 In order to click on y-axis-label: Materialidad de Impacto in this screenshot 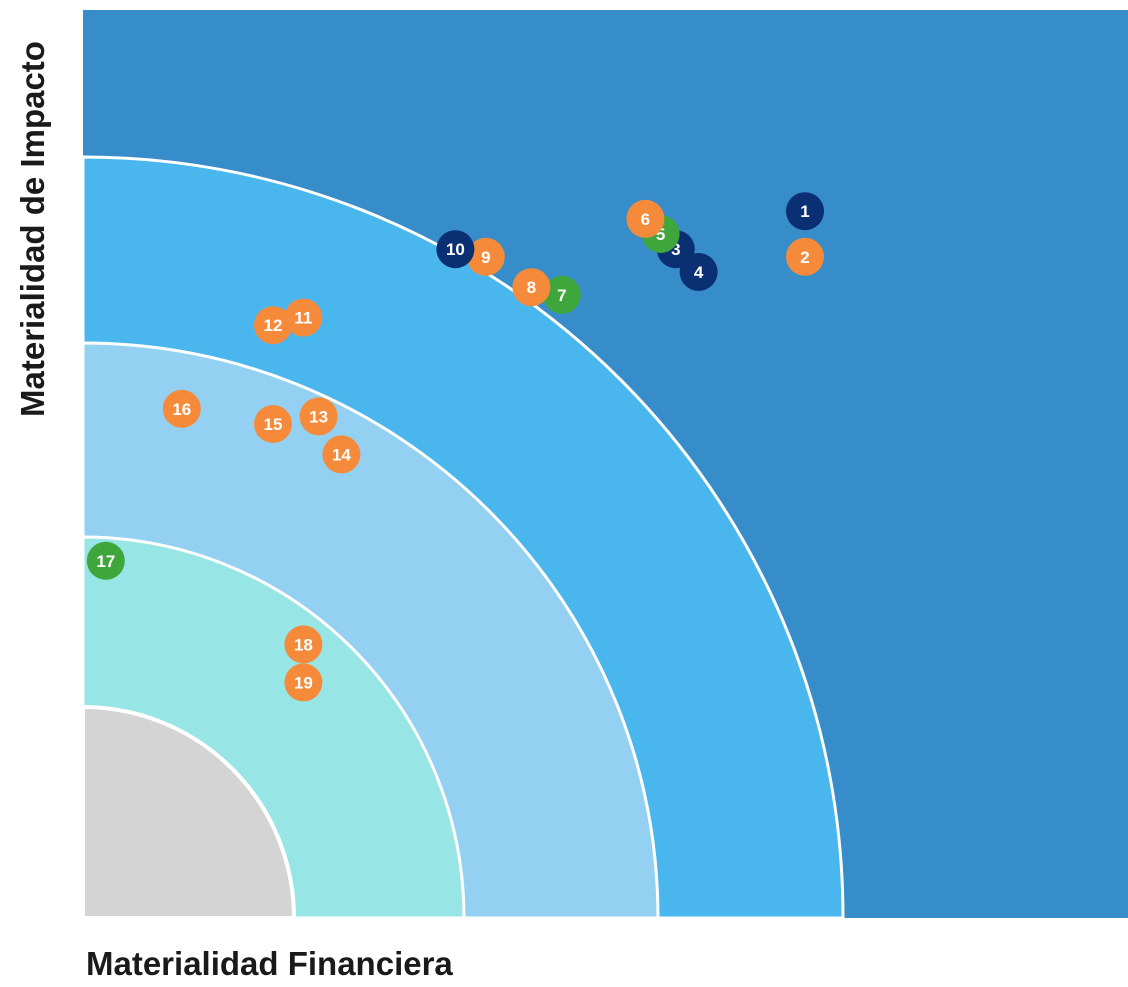, I will do `click(32, 229)`.